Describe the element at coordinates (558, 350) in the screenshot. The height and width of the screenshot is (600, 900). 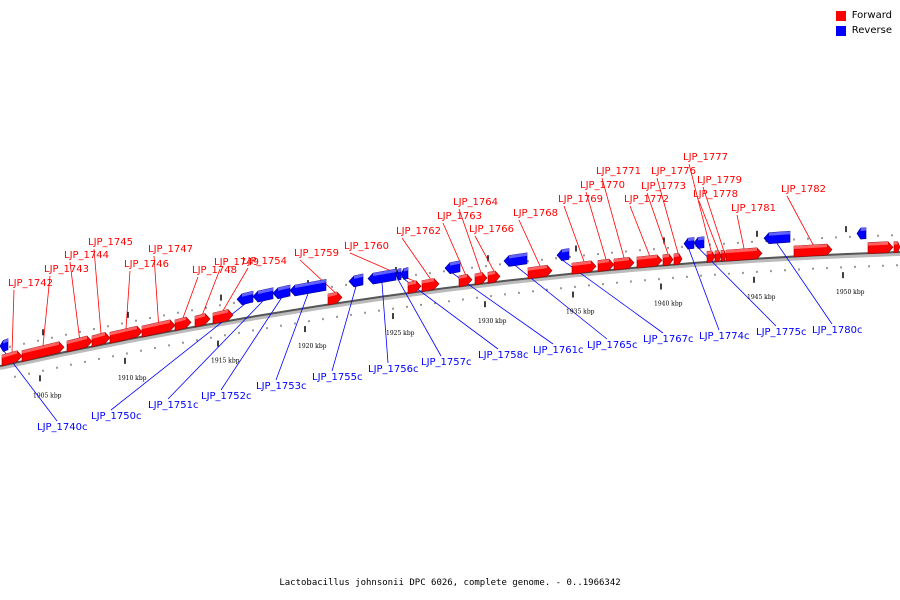
I see `reverse-gene-label: LJP_1761c` at that location.